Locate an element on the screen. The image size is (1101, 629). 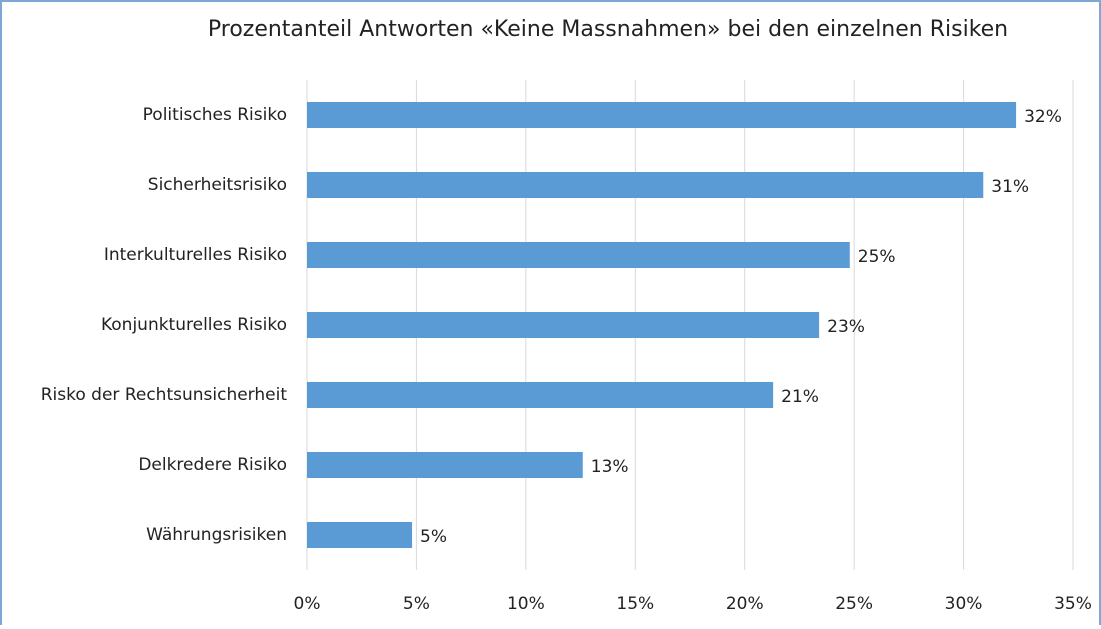
x-tick-label: 0% is located at coordinates (307, 604).